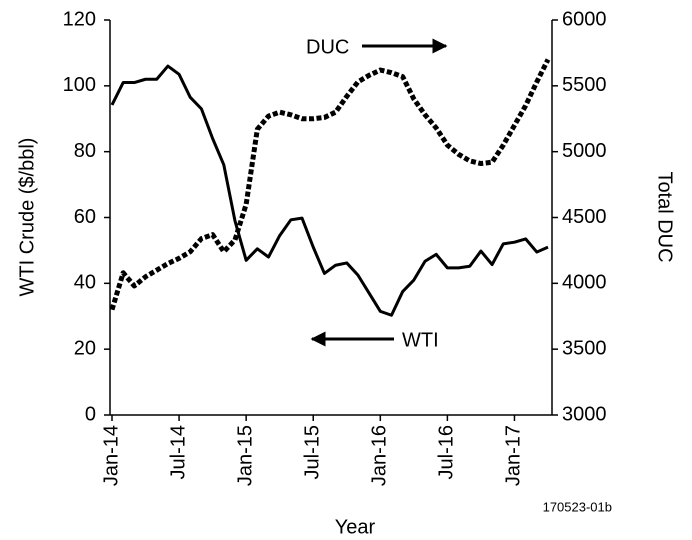 The height and width of the screenshot is (540, 692). What do you see at coordinates (584, 85) in the screenshot?
I see `y2-tick-label: 5500` at bounding box center [584, 85].